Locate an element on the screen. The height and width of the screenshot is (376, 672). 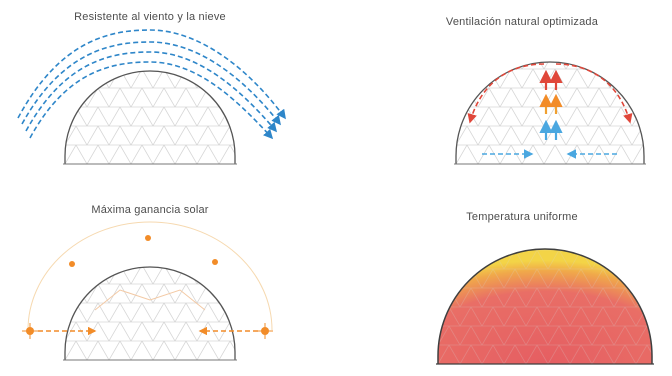
sun-path-arc is located at coordinates (150, 276).